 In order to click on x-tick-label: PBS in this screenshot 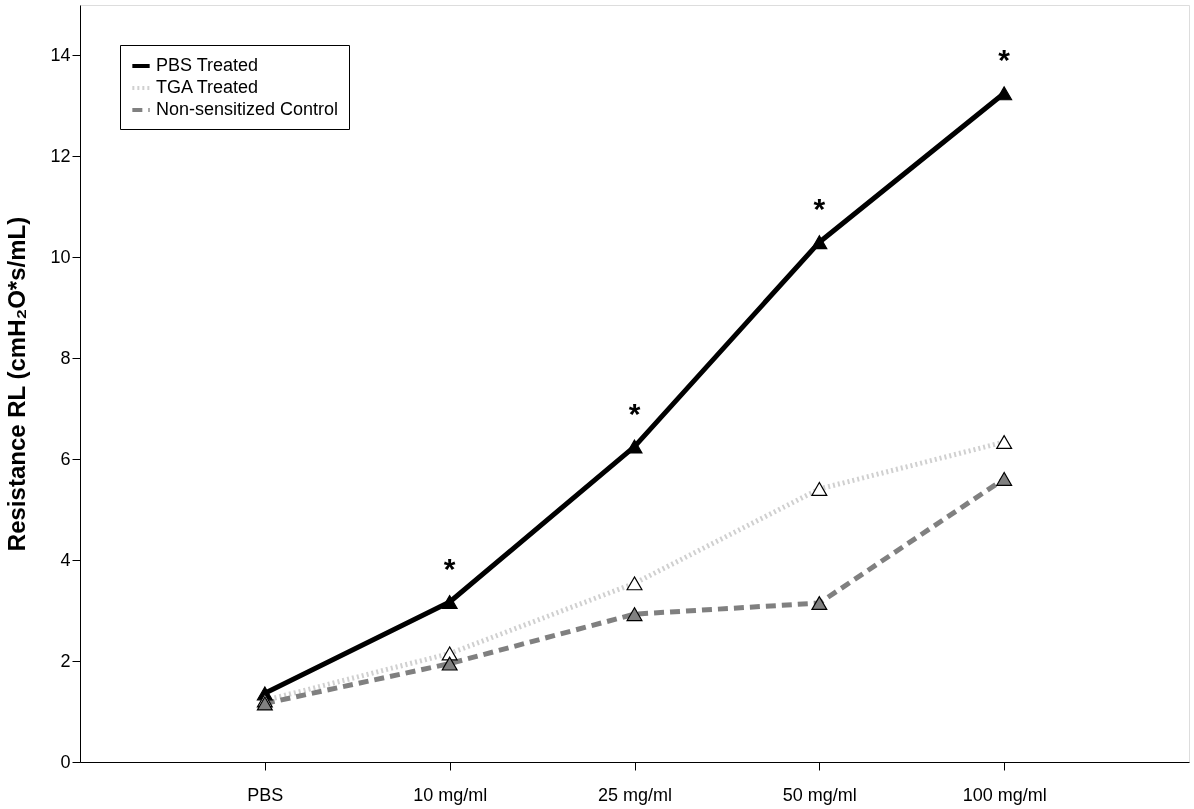, I will do `click(265, 794)`.